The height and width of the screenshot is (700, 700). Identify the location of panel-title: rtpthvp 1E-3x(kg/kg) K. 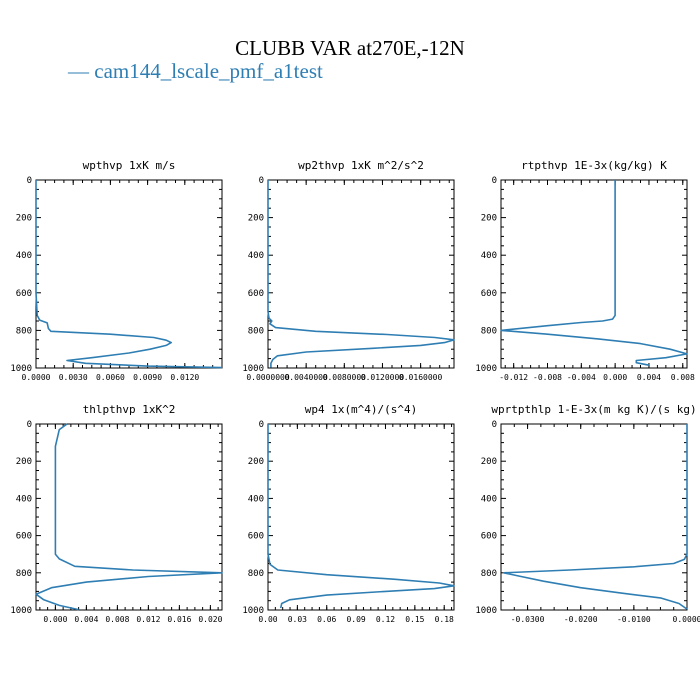
(594, 165).